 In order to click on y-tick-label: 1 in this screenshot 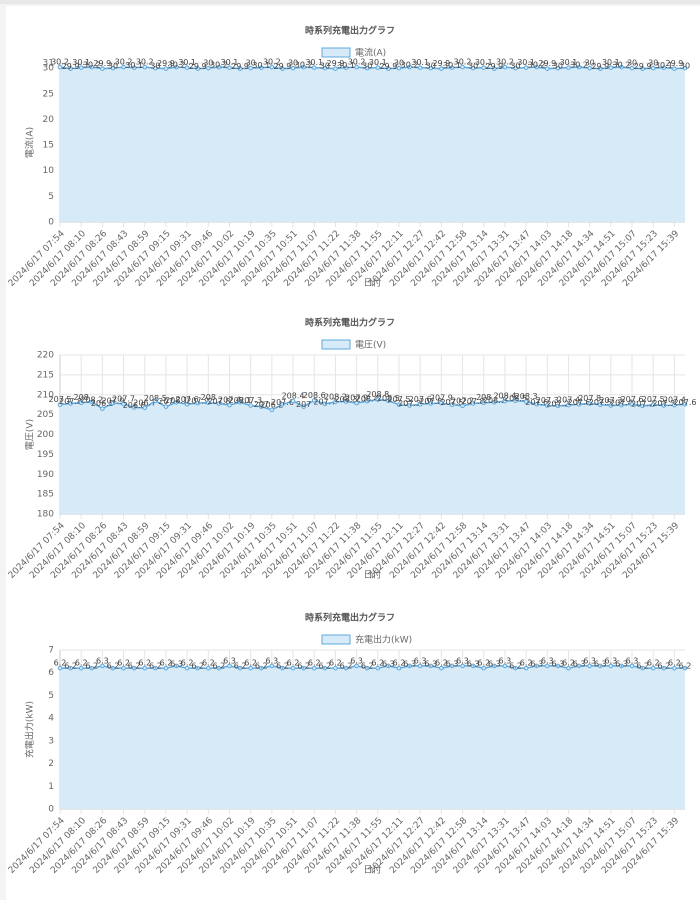, I will do `click(51, 787)`.